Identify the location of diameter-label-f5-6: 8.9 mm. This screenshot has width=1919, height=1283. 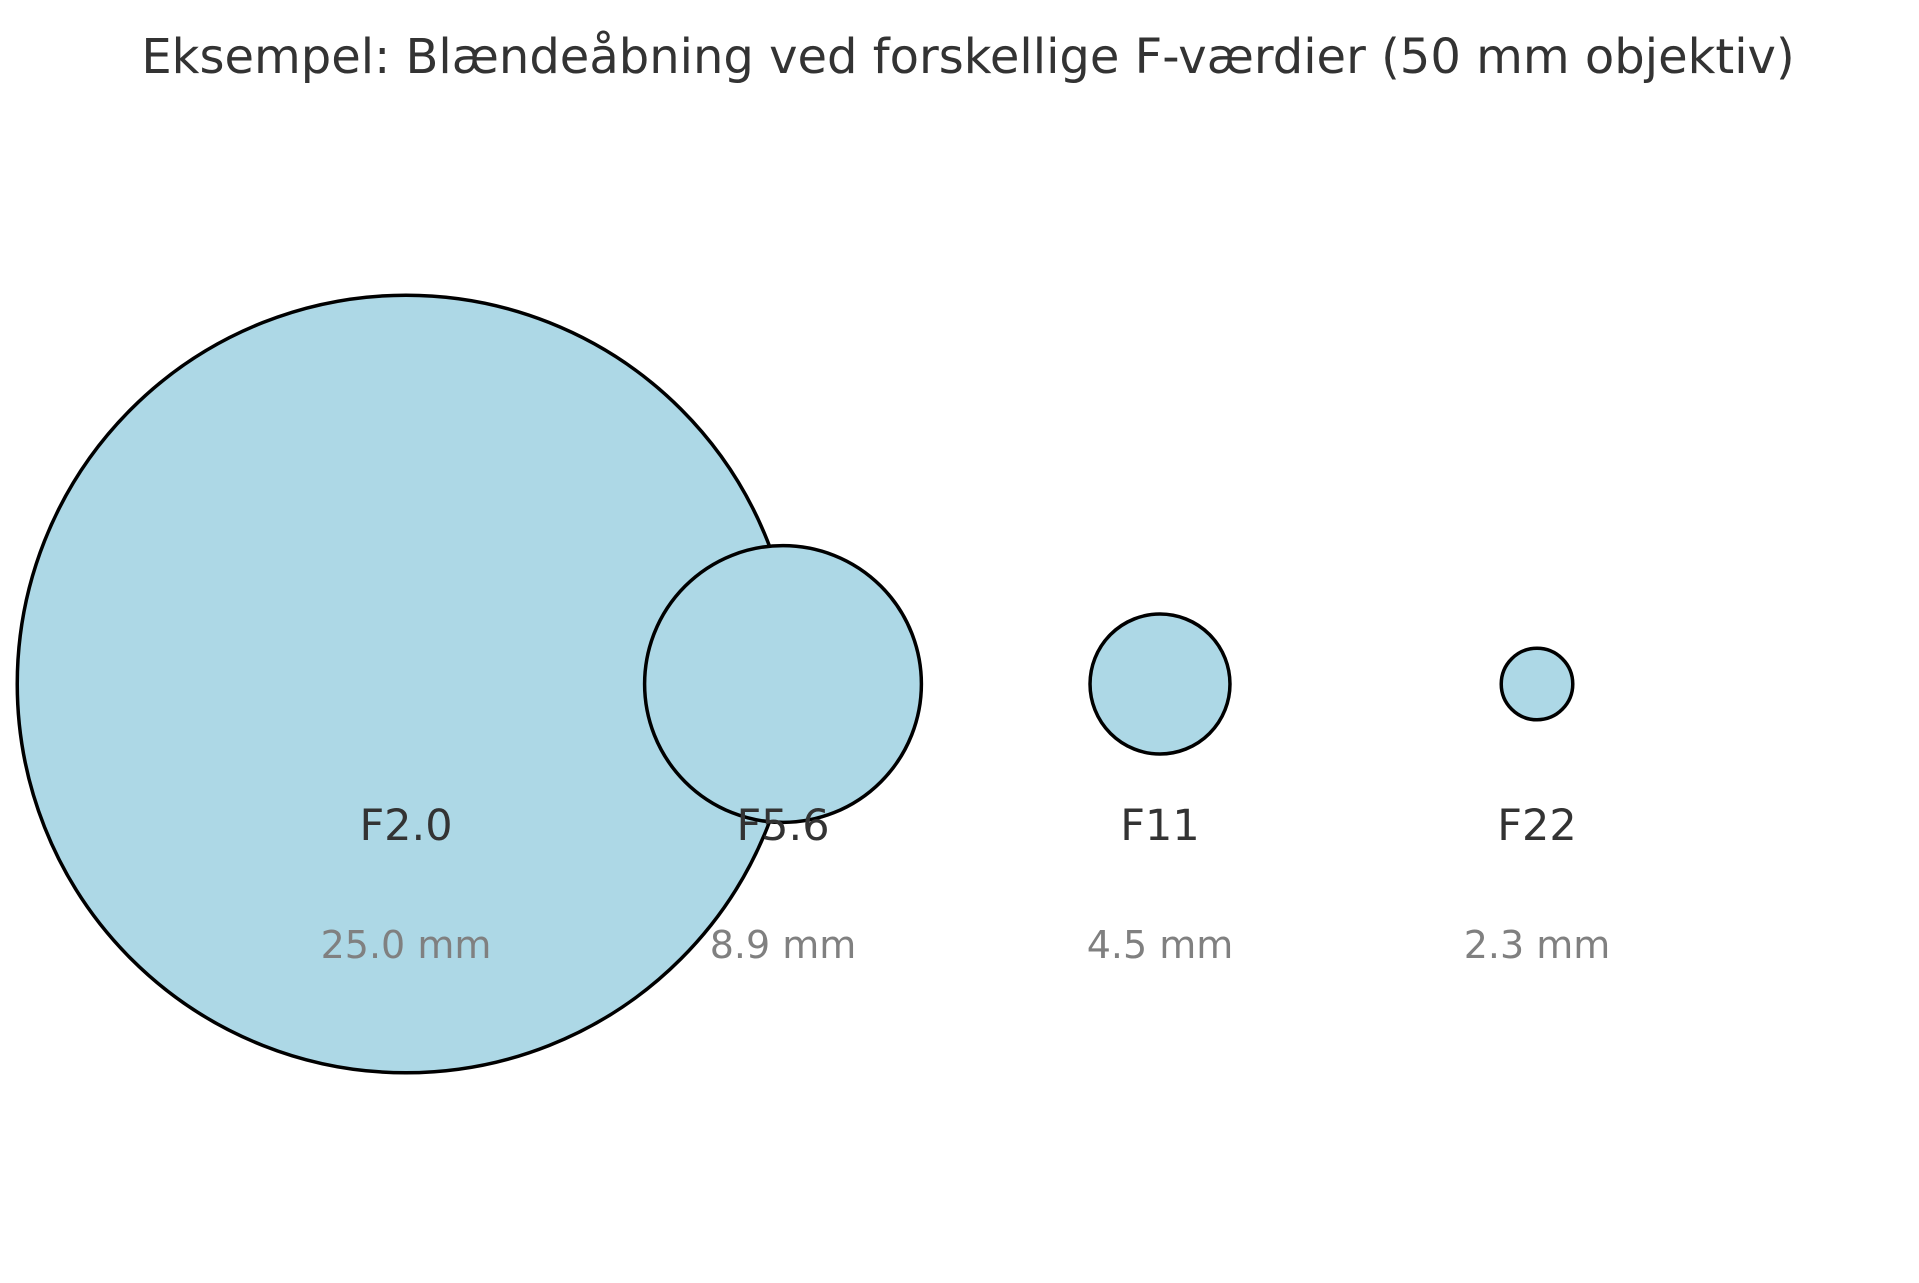
(783, 945).